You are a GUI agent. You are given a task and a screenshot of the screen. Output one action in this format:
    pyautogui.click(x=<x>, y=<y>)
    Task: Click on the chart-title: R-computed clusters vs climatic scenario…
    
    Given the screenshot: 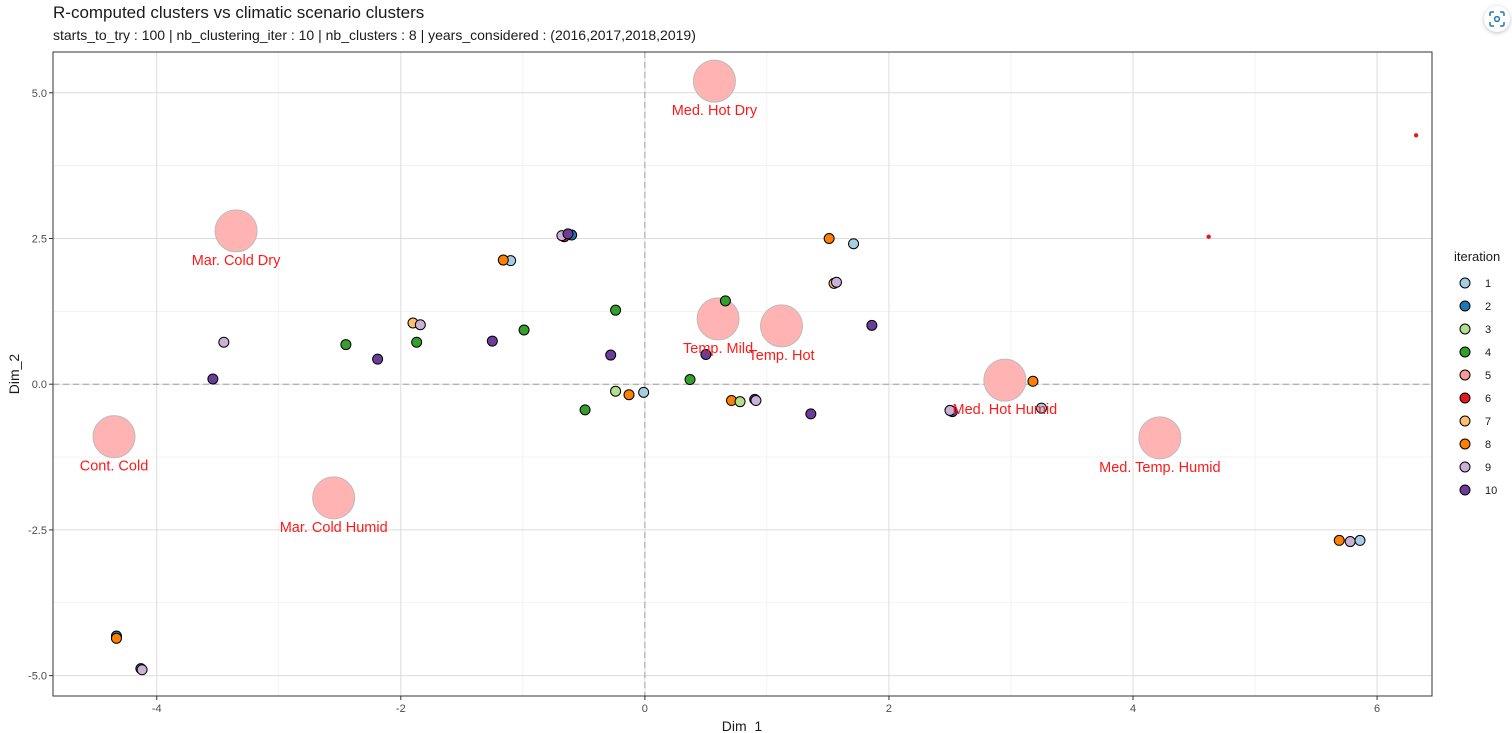 What is the action you would take?
    pyautogui.click(x=238, y=12)
    